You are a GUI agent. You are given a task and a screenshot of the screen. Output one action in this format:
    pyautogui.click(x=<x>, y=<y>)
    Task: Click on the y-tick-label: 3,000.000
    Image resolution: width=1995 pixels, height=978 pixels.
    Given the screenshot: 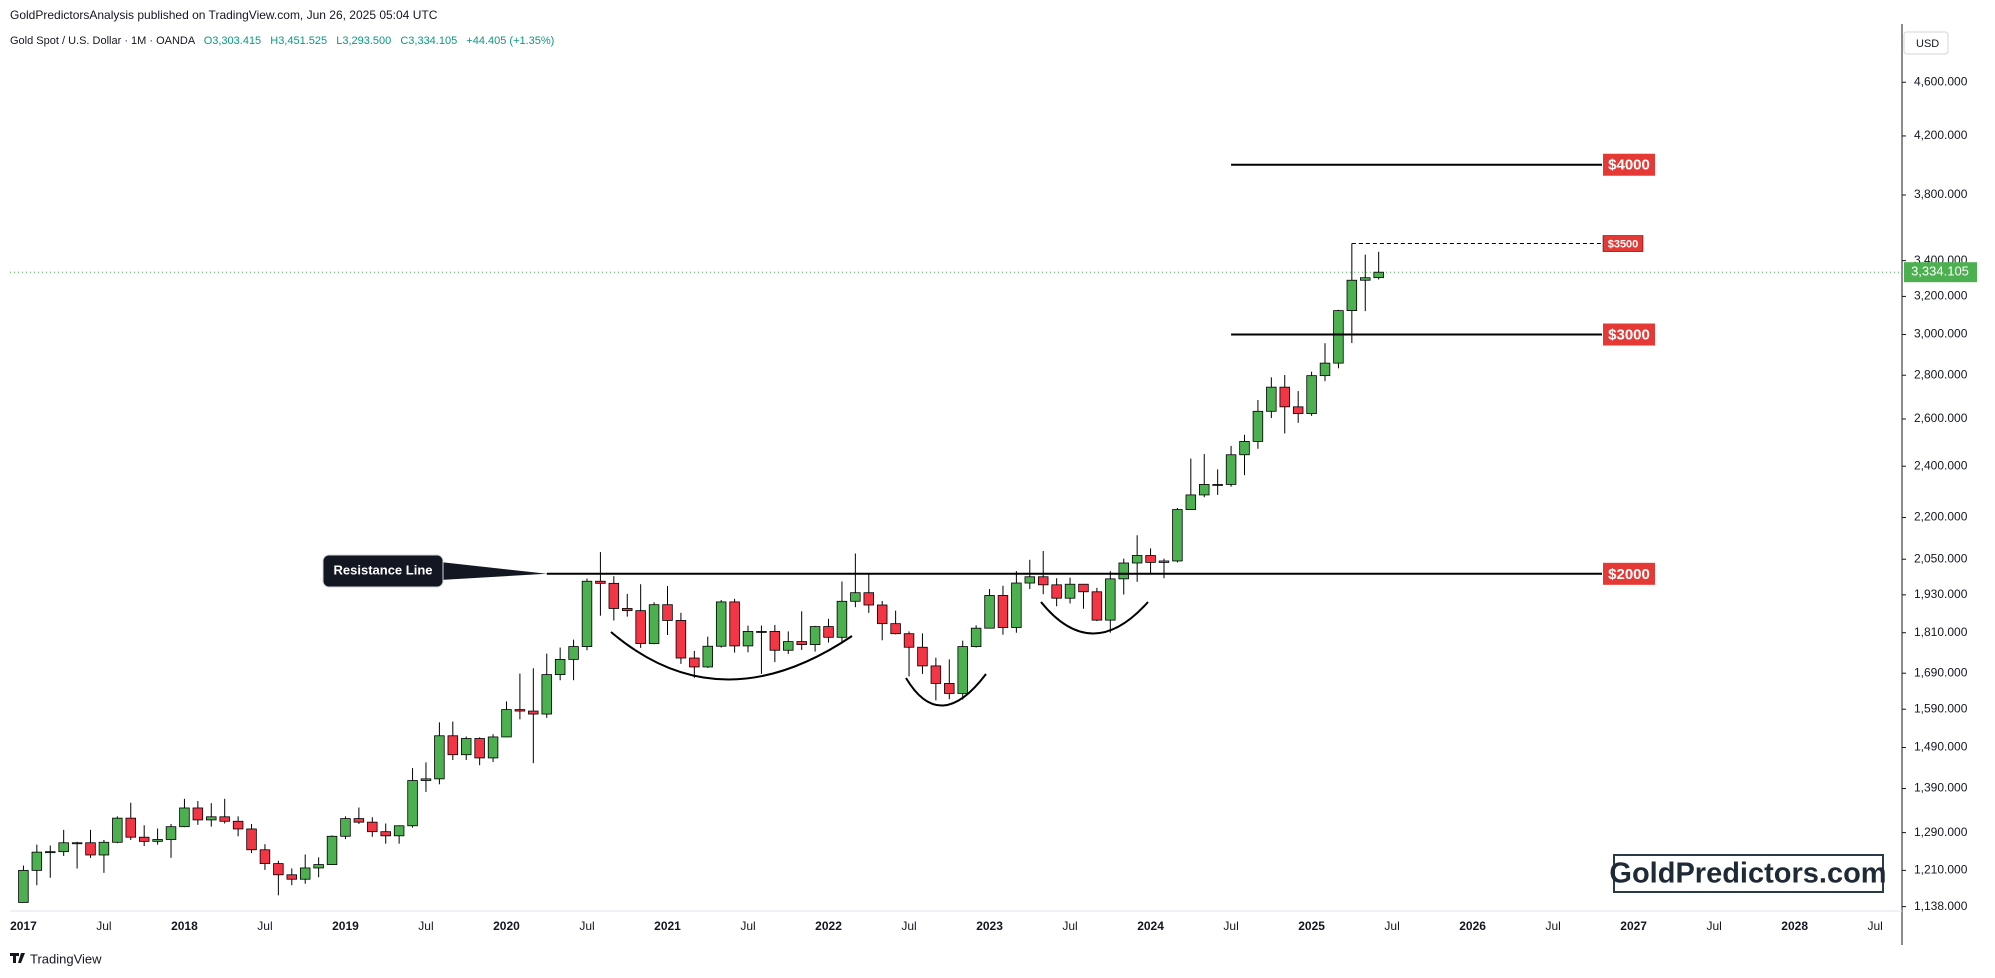 What is the action you would take?
    pyautogui.click(x=1941, y=334)
    